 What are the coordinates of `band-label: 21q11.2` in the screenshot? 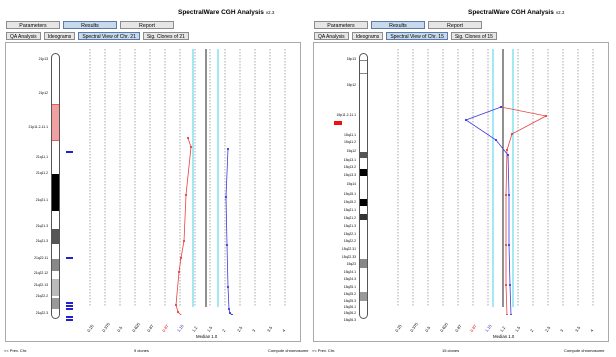 It's located at (41, 173).